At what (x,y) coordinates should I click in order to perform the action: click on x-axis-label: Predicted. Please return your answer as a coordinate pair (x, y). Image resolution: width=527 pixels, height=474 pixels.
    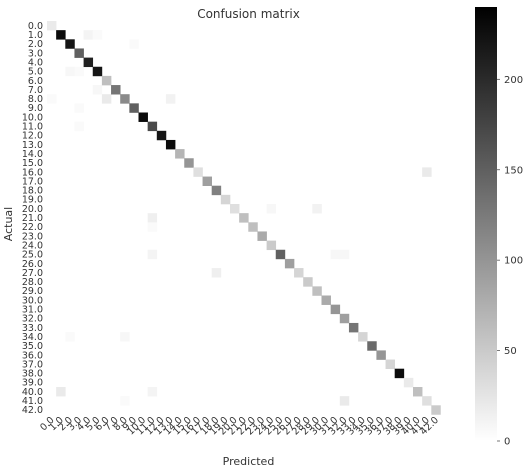
    Looking at the image, I should click on (249, 461).